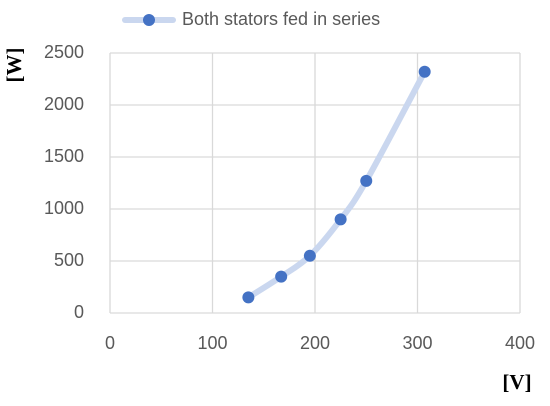  I want to click on y-tick-label: 2500, so click(64, 52).